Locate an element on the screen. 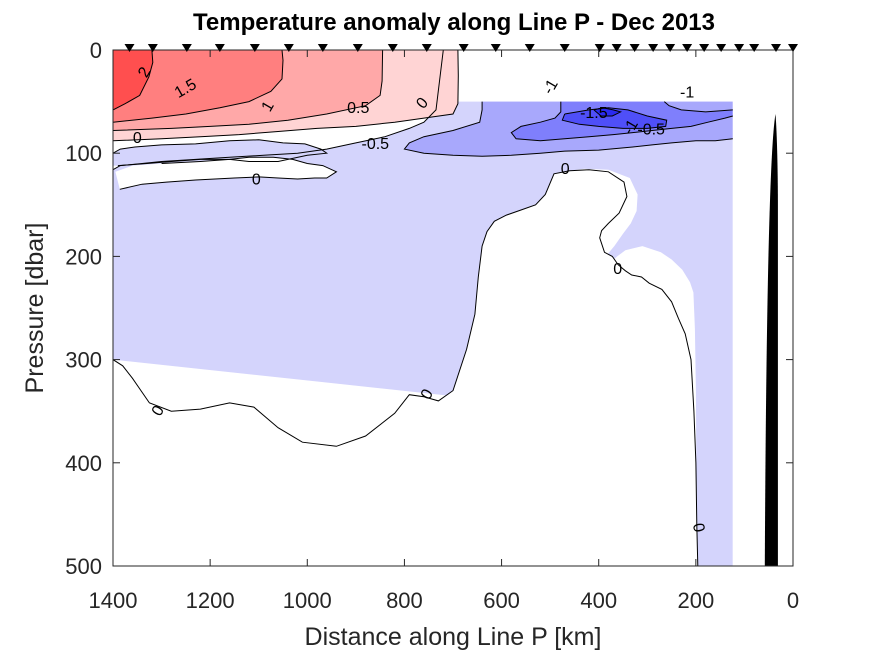 This screenshot has height=656, width=875. x-tick-label: 200 is located at coordinates (695, 600).